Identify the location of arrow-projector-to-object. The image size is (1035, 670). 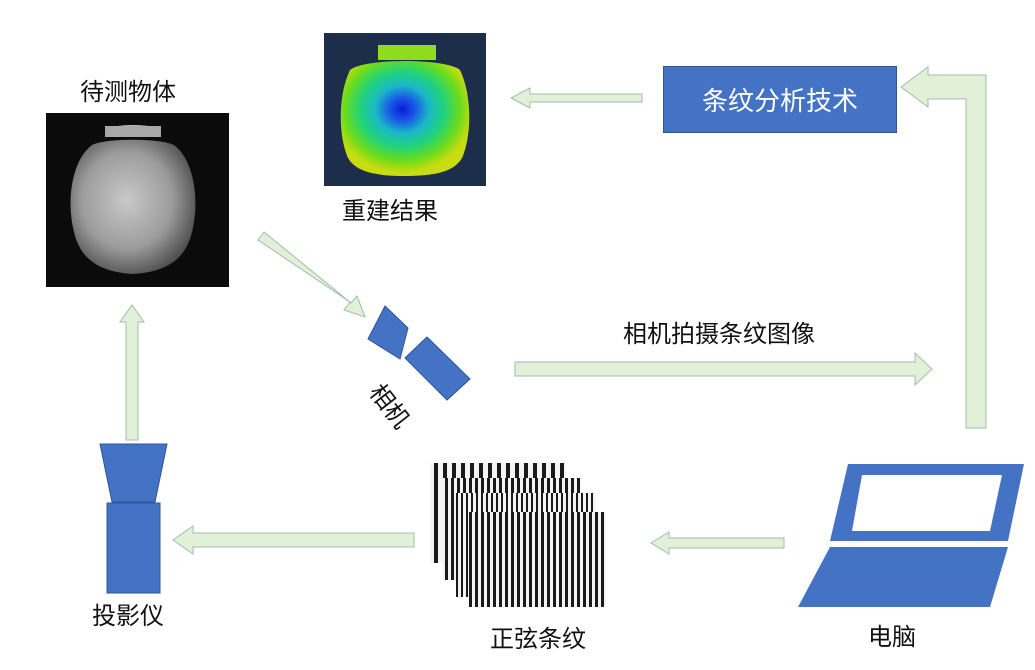
(132, 372).